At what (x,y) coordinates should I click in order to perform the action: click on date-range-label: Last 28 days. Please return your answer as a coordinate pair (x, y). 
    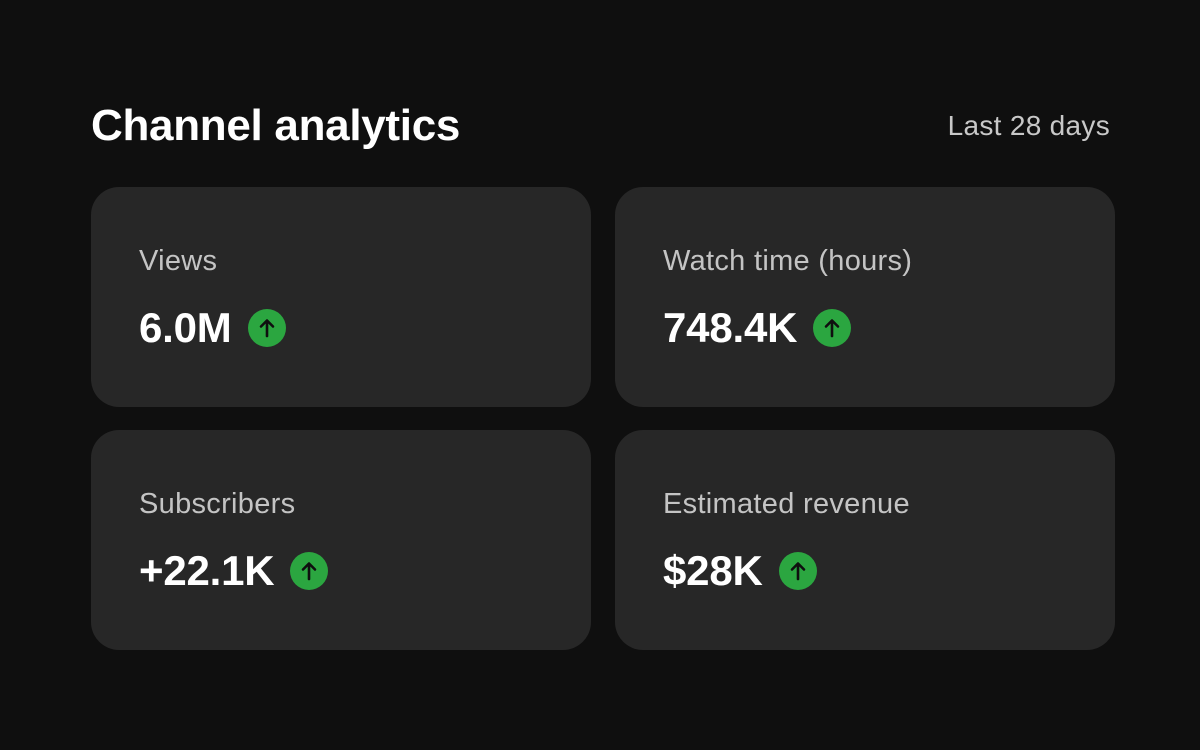
    Looking at the image, I should click on (1028, 125).